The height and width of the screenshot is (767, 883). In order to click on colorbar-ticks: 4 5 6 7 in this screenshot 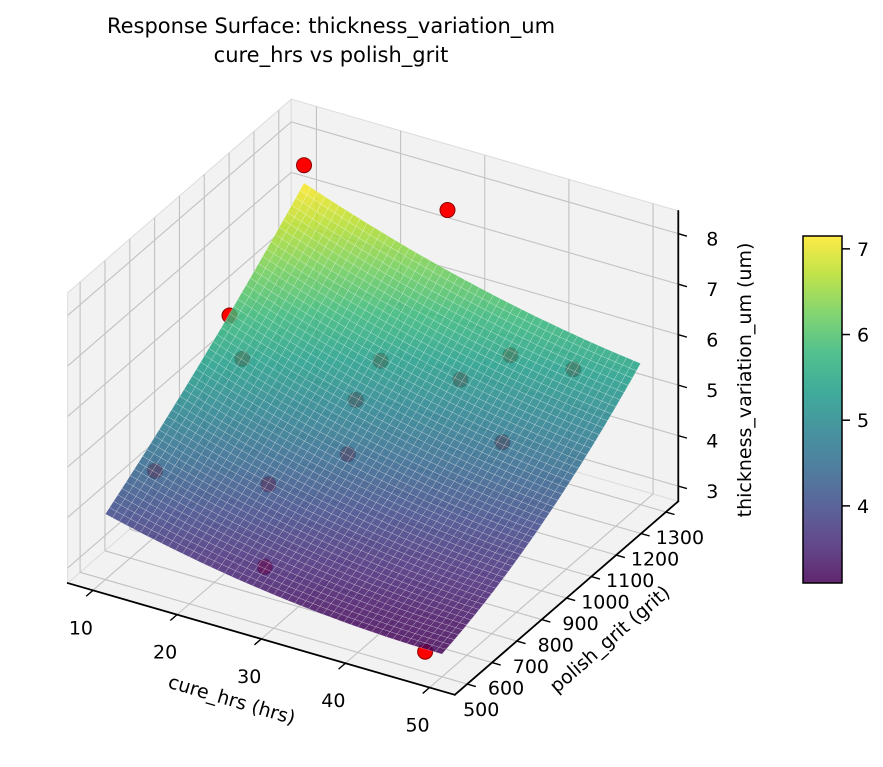, I will do `click(855, 378)`.